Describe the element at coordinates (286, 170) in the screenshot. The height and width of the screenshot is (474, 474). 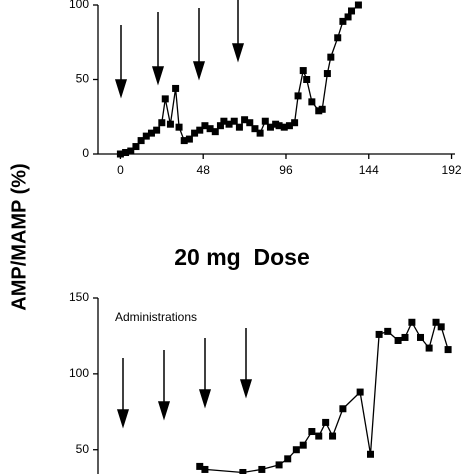
I see `x-tick-label: 96` at that location.